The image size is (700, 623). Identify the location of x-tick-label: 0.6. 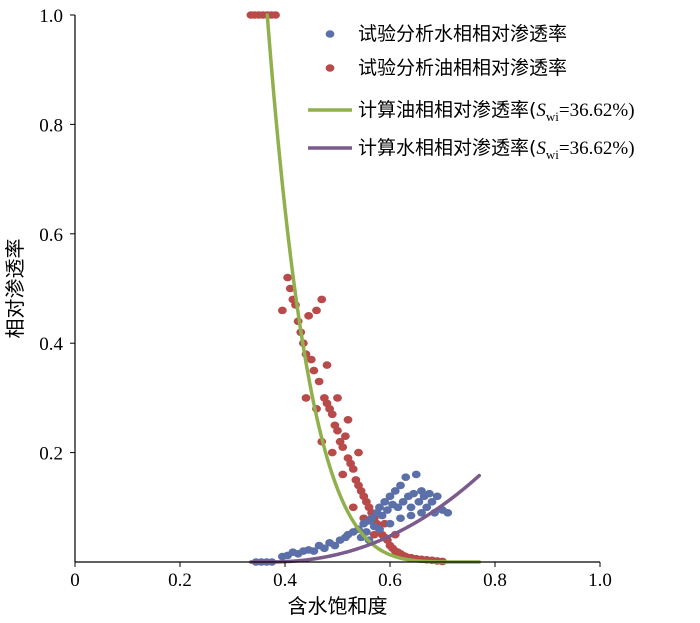
(390, 580).